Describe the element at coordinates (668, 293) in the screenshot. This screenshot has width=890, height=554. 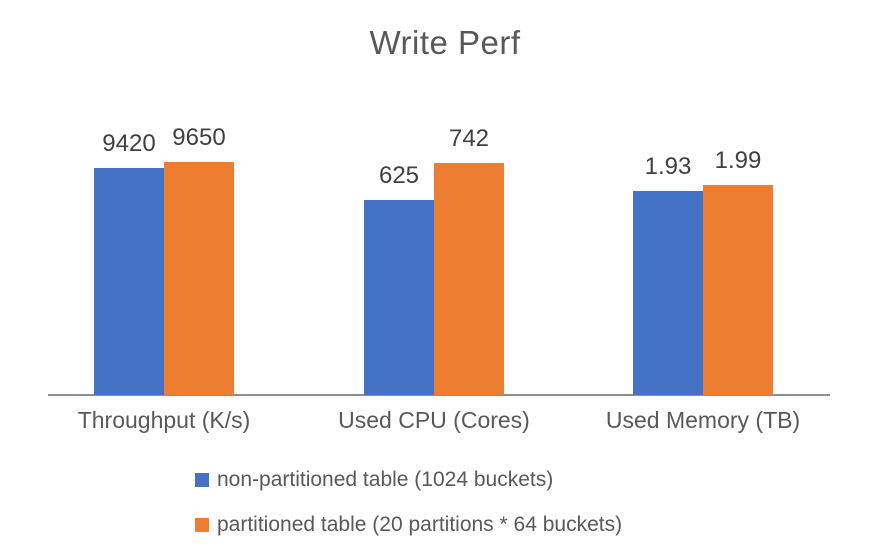
I see `bar-series1-cat3` at that location.